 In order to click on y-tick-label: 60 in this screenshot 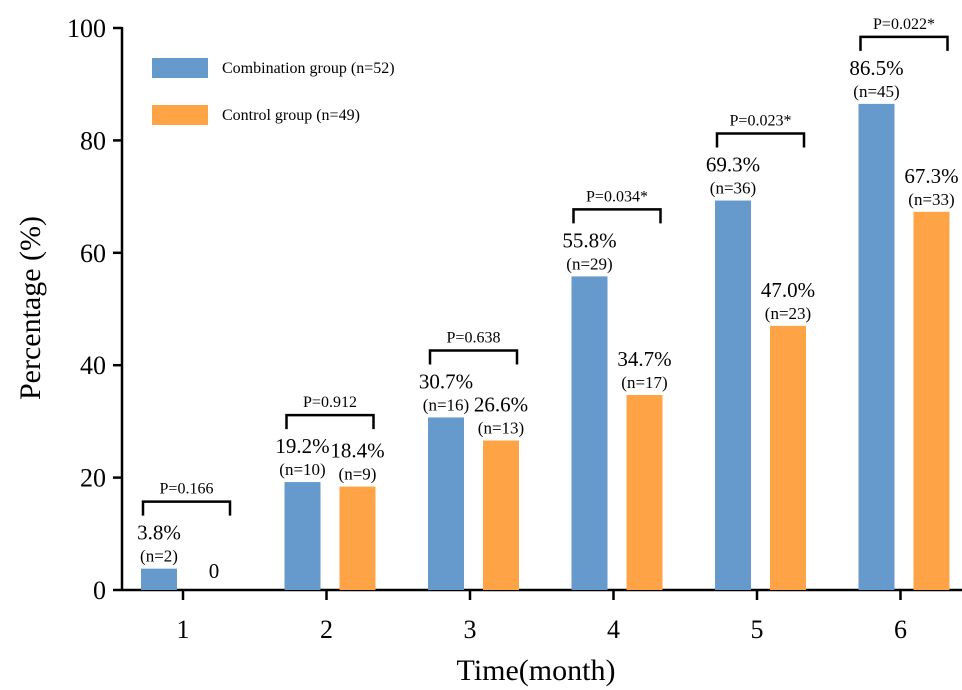, I will do `click(93, 253)`.